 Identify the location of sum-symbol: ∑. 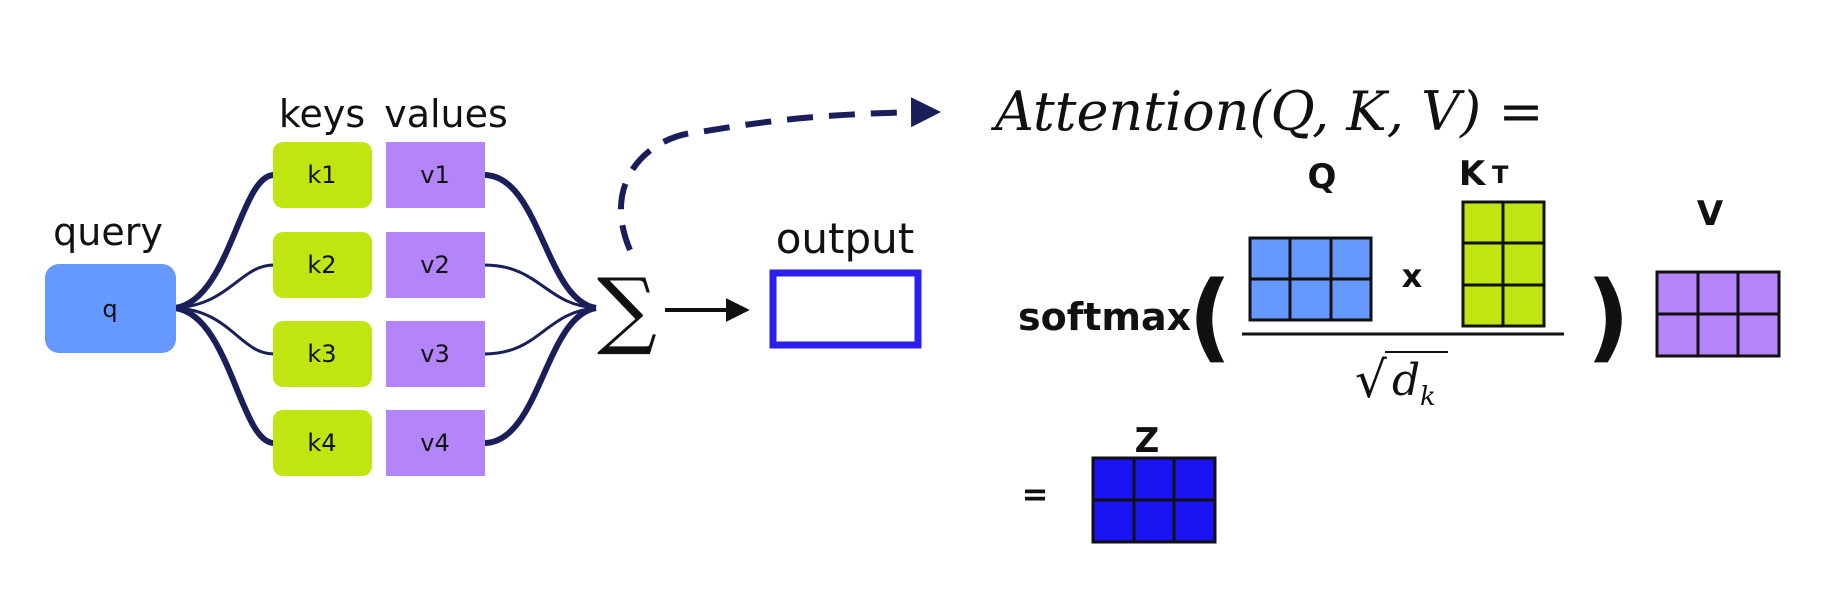
(627, 309).